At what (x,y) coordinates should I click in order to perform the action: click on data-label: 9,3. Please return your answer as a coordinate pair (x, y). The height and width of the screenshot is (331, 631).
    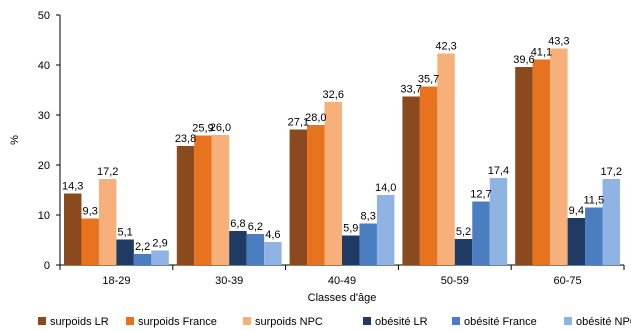
    Looking at the image, I should click on (90, 212).